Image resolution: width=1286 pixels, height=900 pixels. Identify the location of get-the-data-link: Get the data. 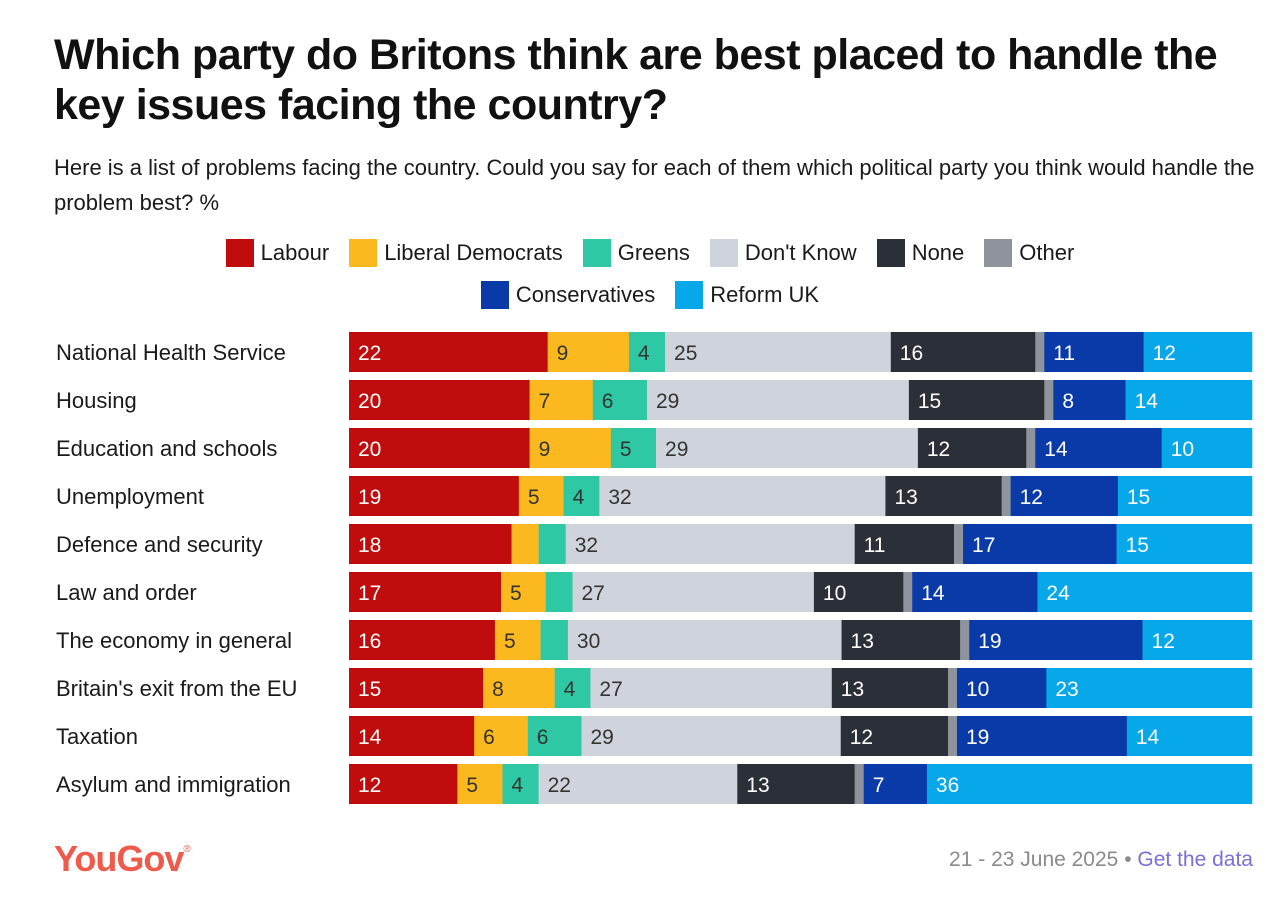
(1195, 859).